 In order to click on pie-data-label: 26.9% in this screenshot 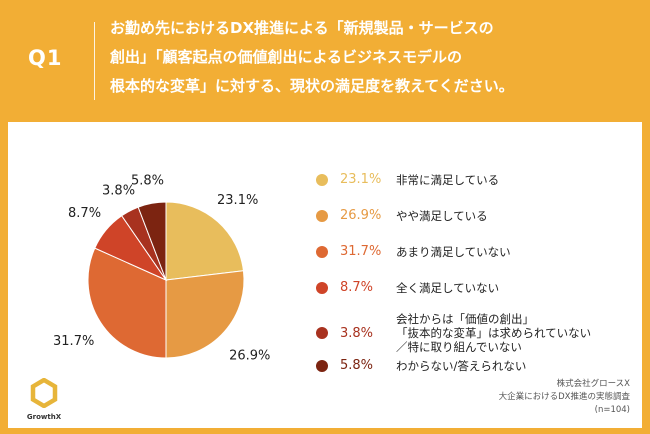, I will do `click(249, 355)`.